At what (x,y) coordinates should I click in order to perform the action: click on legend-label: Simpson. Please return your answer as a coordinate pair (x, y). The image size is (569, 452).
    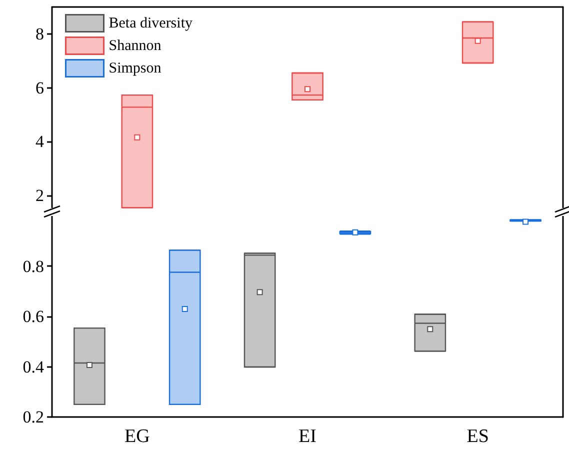
    Looking at the image, I should click on (135, 68).